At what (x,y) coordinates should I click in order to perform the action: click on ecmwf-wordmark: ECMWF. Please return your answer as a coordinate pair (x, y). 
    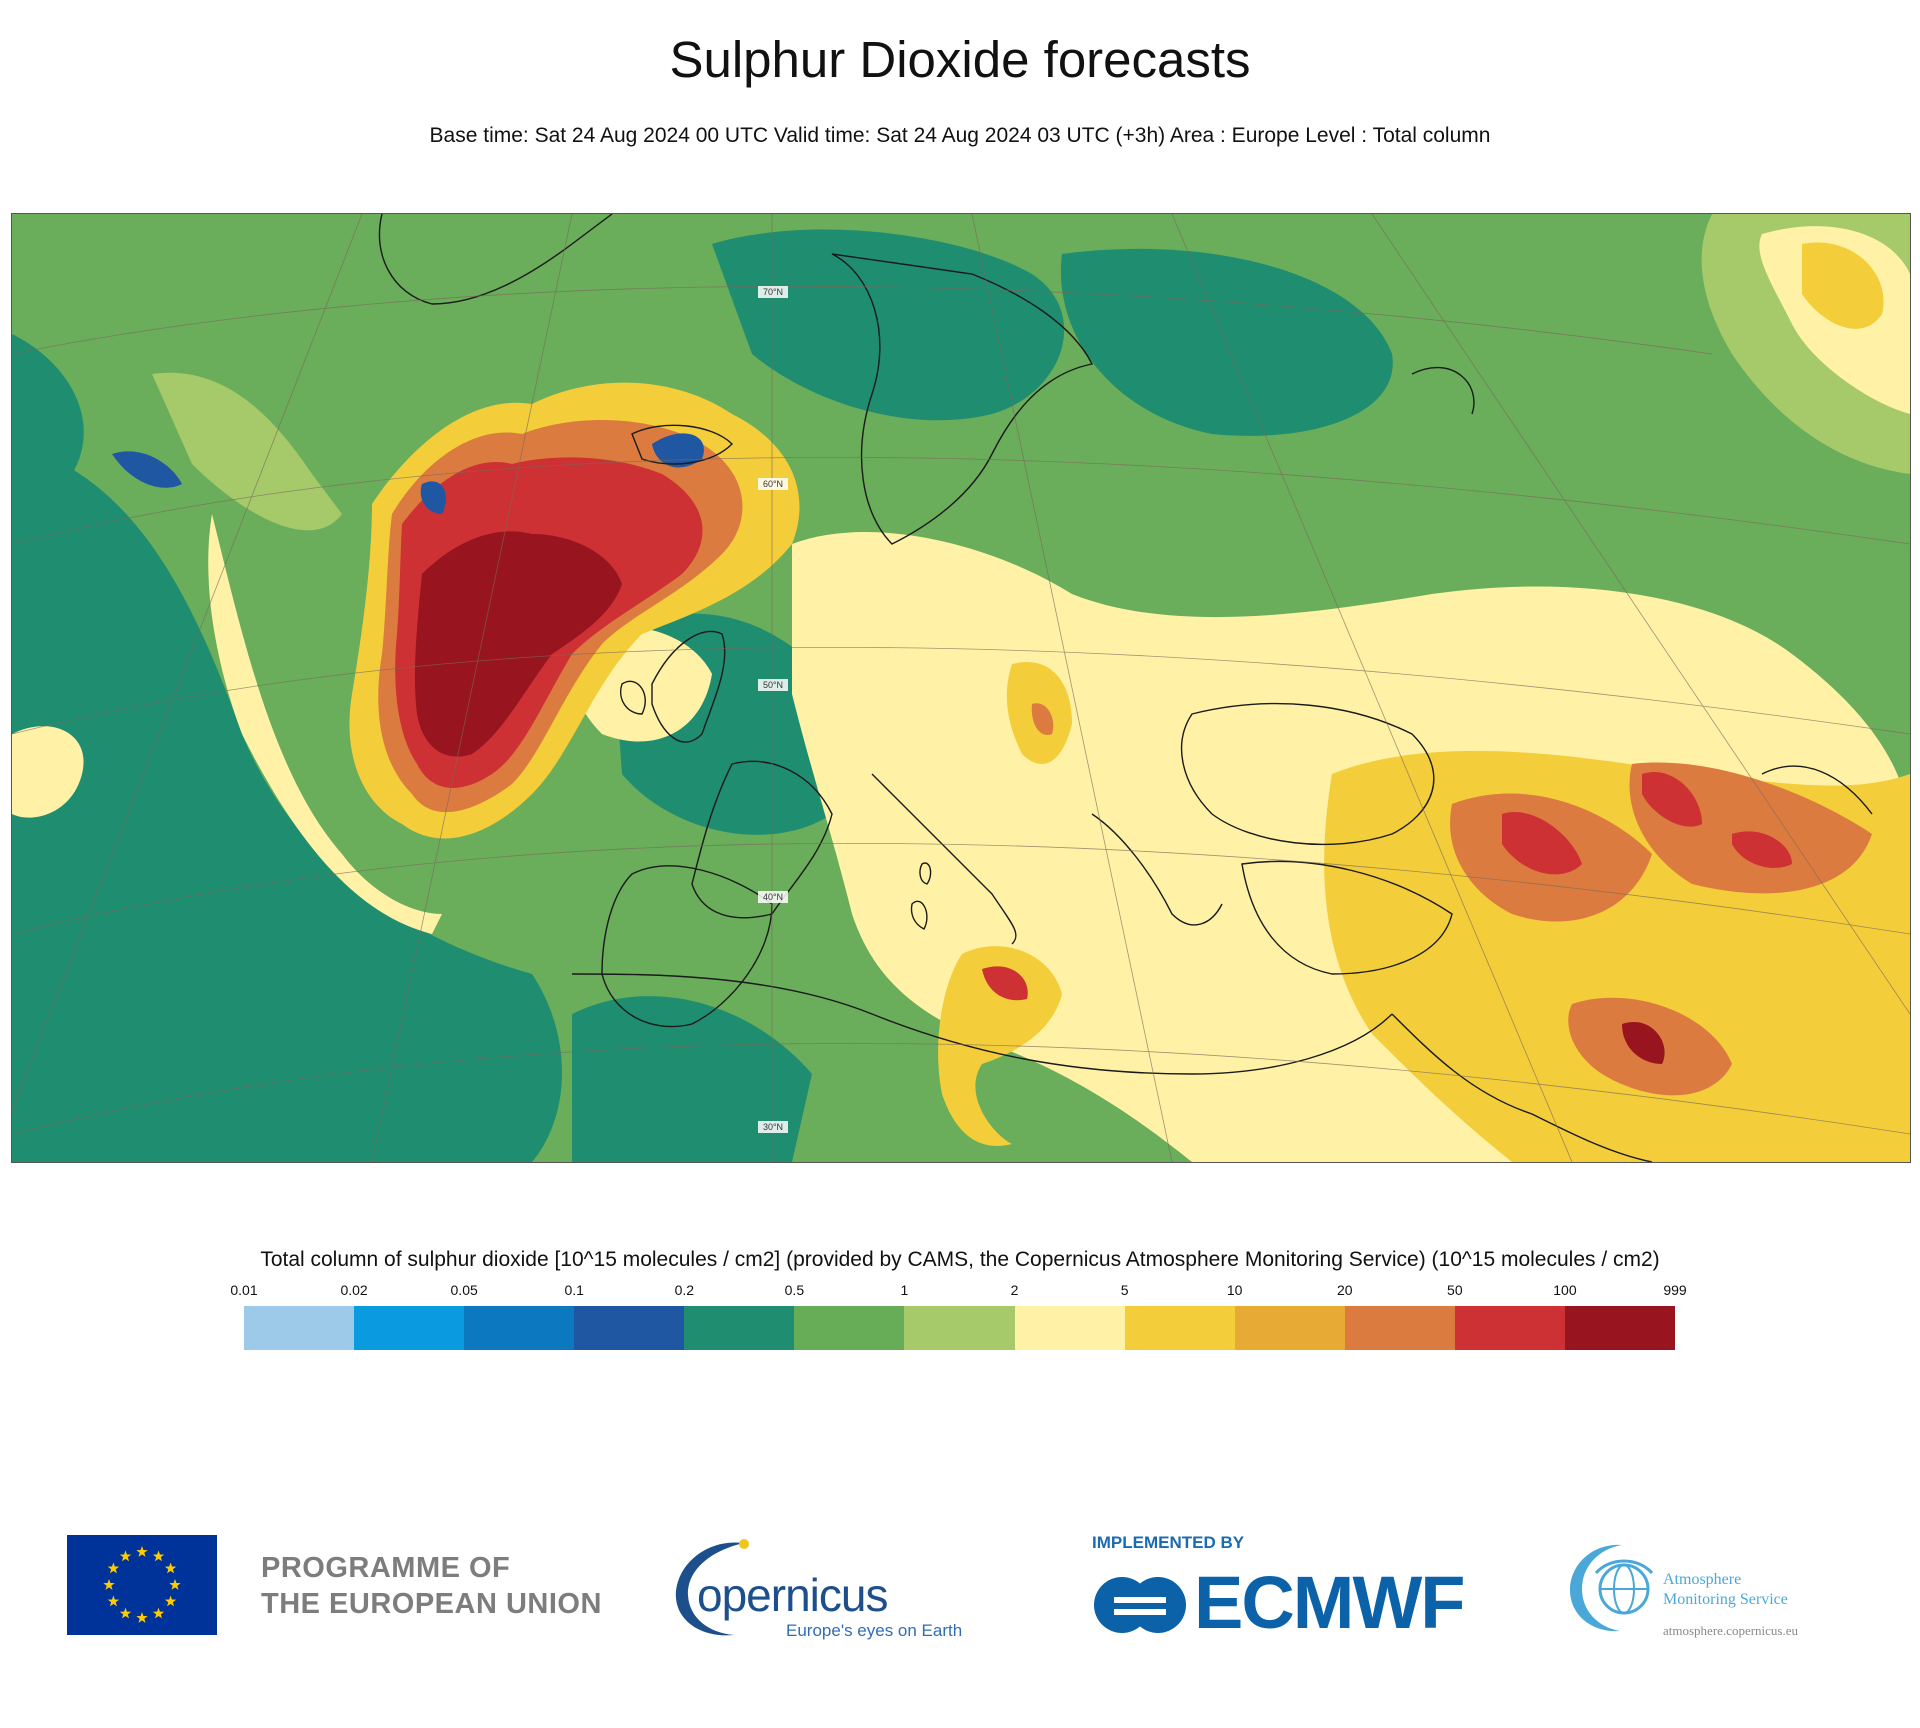
    Looking at the image, I should click on (1329, 1602).